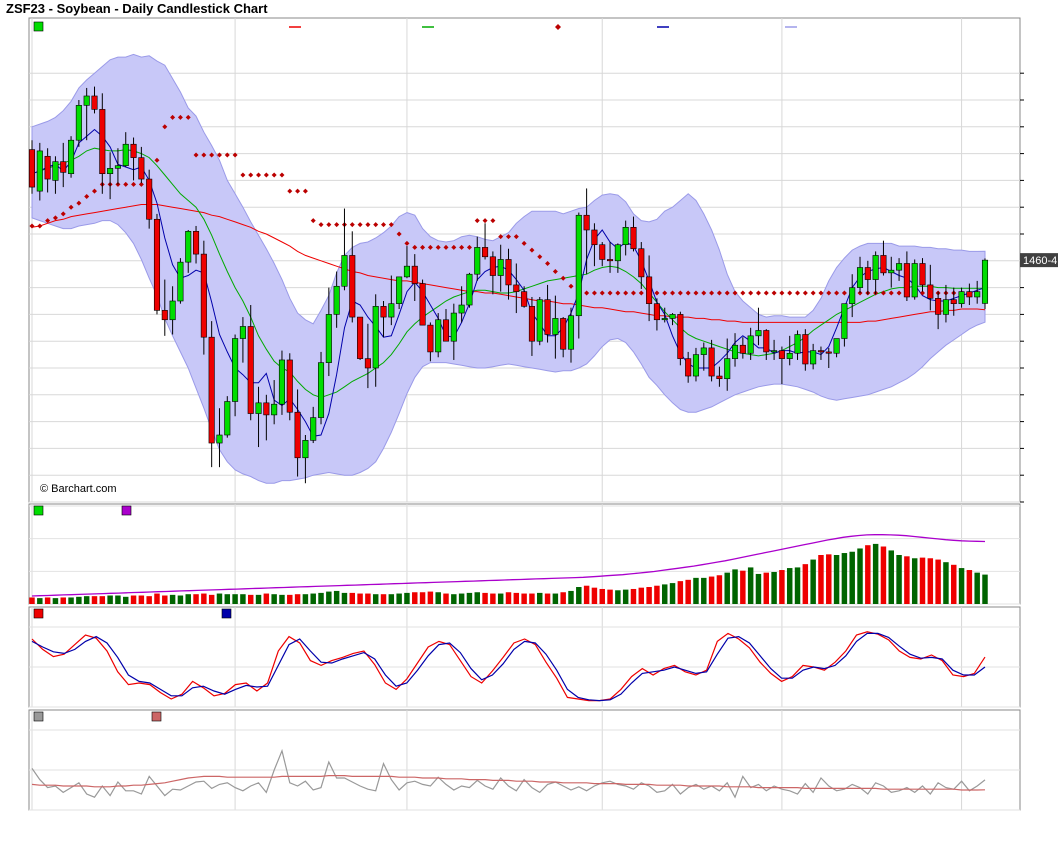 The width and height of the screenshot is (1060, 851). I want to click on true-range-line, so click(508, 773).